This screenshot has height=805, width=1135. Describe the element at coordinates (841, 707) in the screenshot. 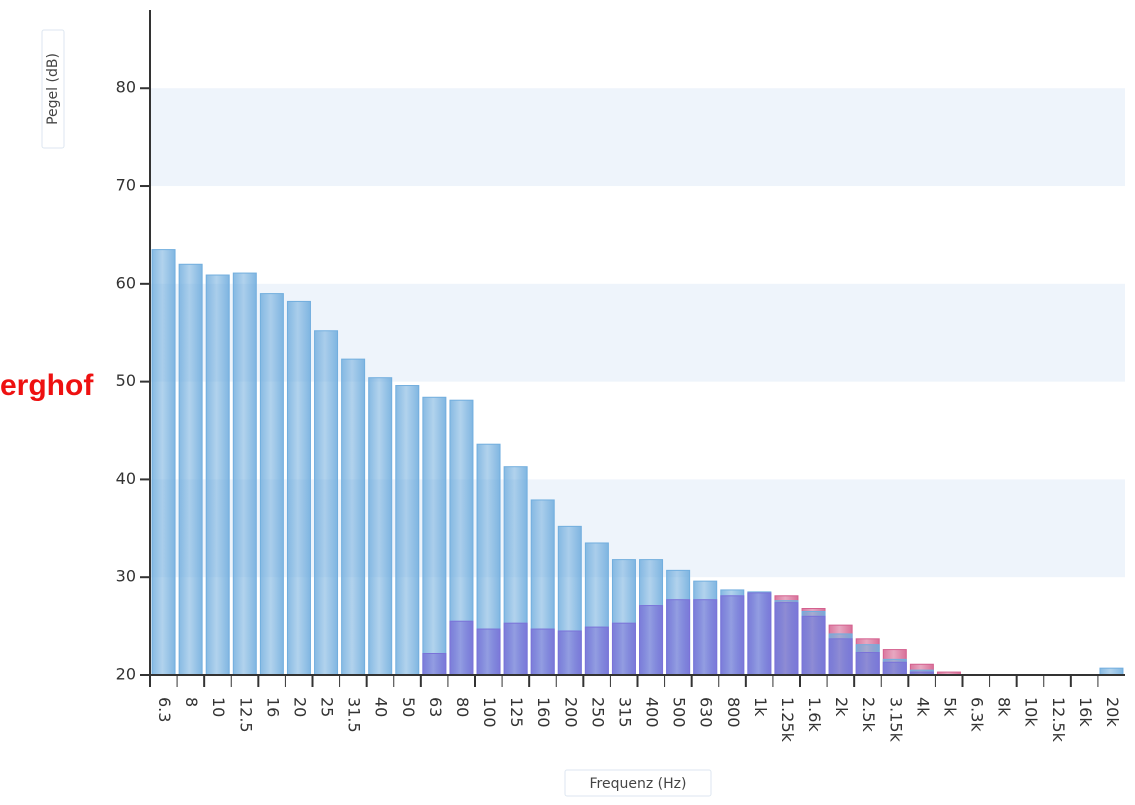

I see `x-tick-label: 2k` at that location.